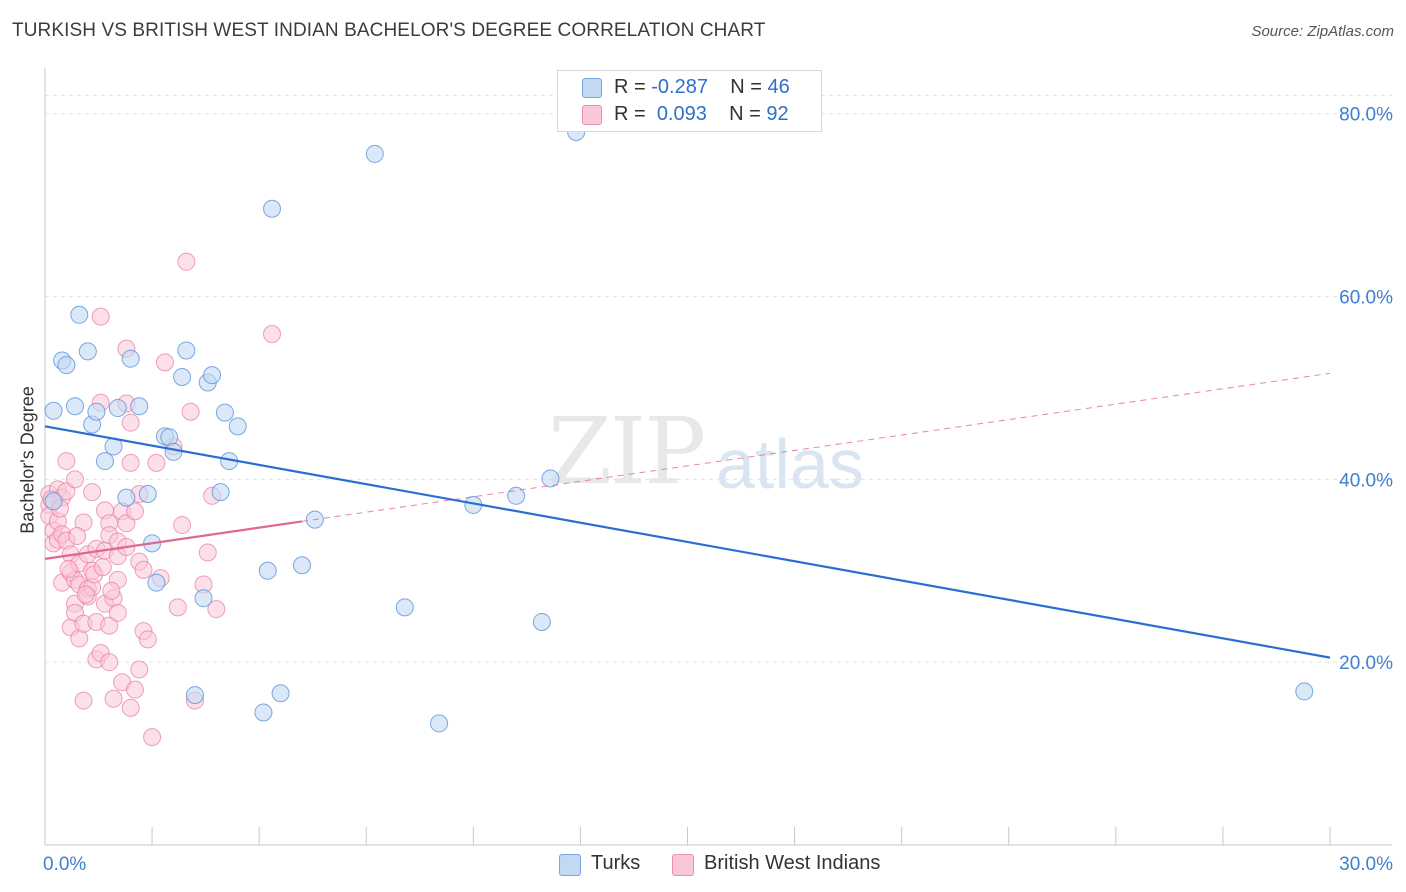 The height and width of the screenshot is (892, 1406). Describe the element at coordinates (1366, 864) in the screenshot. I see `x-tick-label: 30.0%` at that location.